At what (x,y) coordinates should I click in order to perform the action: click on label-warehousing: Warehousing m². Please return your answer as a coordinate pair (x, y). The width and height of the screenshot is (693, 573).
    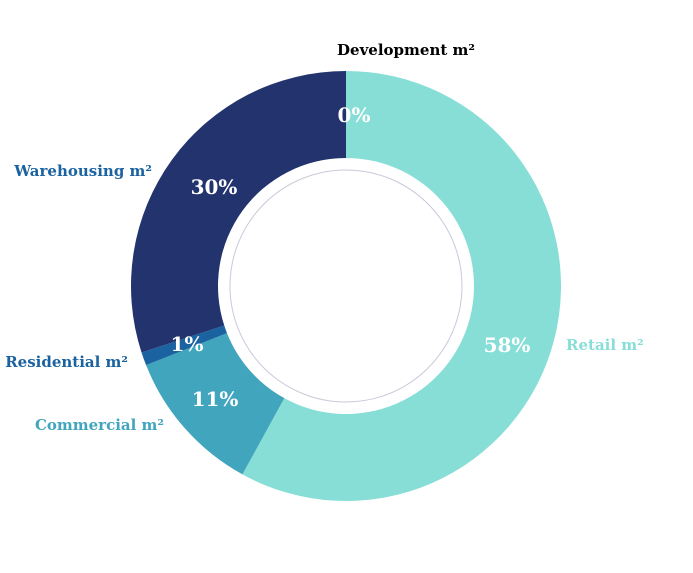
    Looking at the image, I should click on (82, 171).